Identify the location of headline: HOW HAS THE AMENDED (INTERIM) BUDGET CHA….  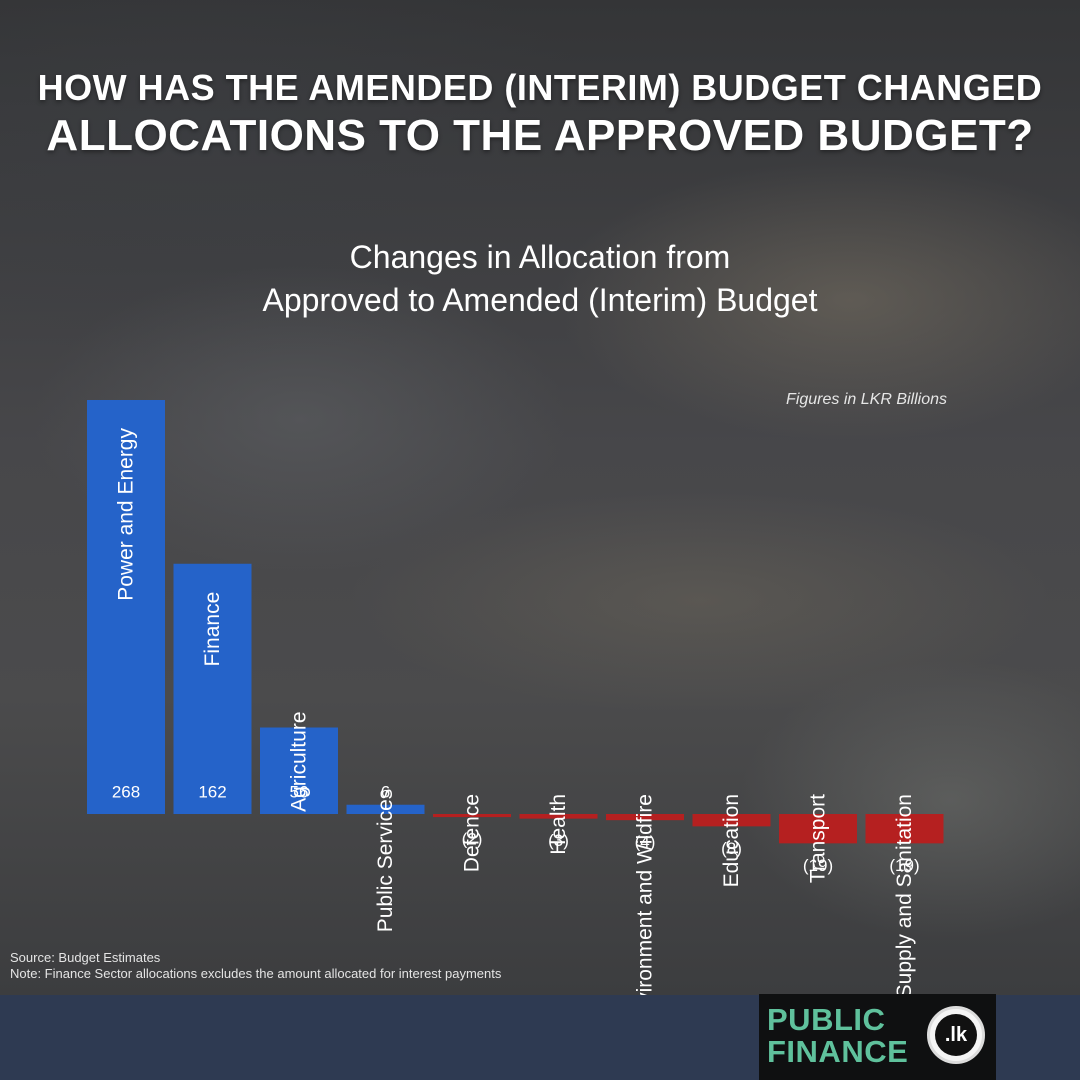
(540, 114).